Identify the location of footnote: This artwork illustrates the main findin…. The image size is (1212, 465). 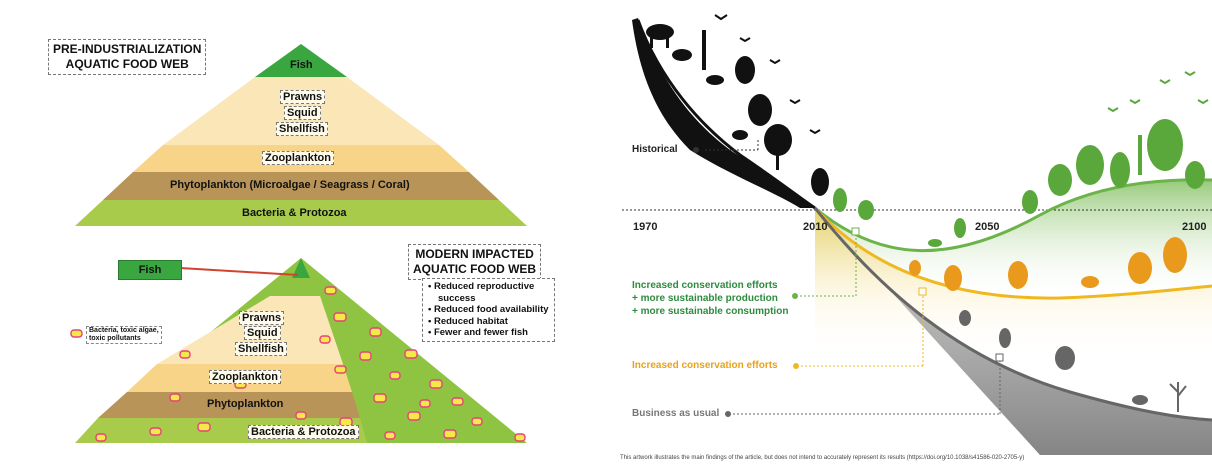
(822, 458).